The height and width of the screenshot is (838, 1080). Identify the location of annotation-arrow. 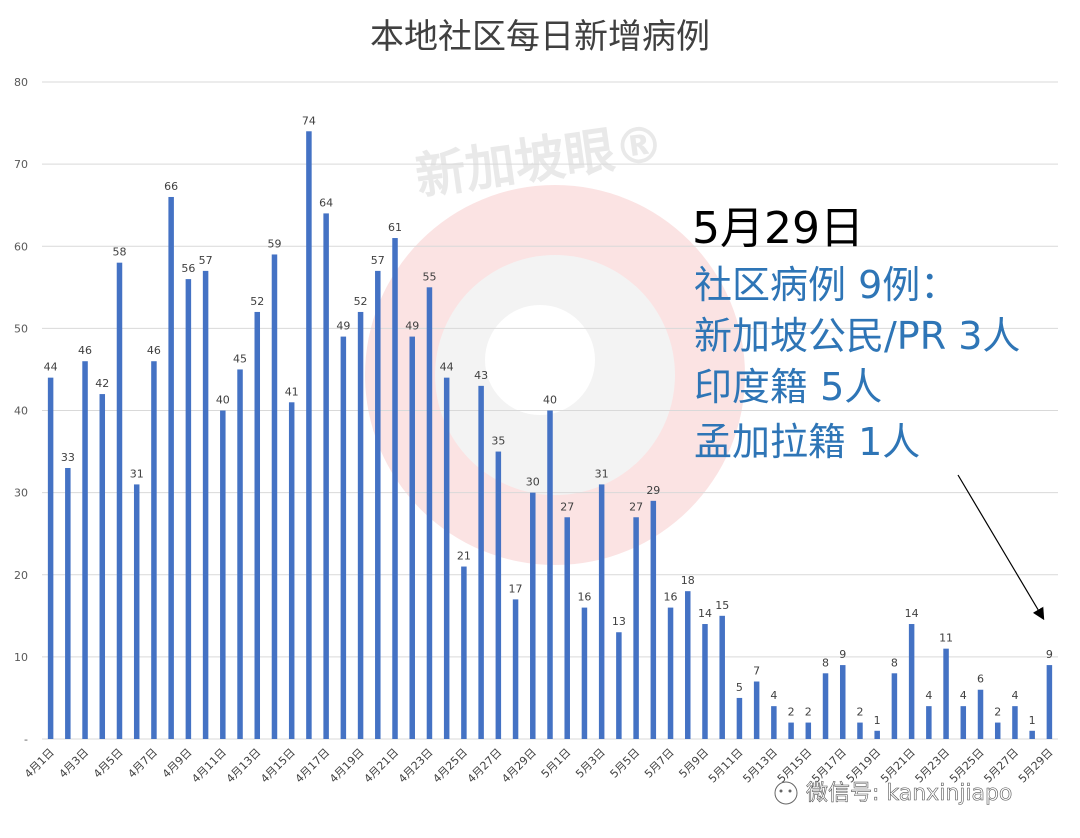
(1001, 547).